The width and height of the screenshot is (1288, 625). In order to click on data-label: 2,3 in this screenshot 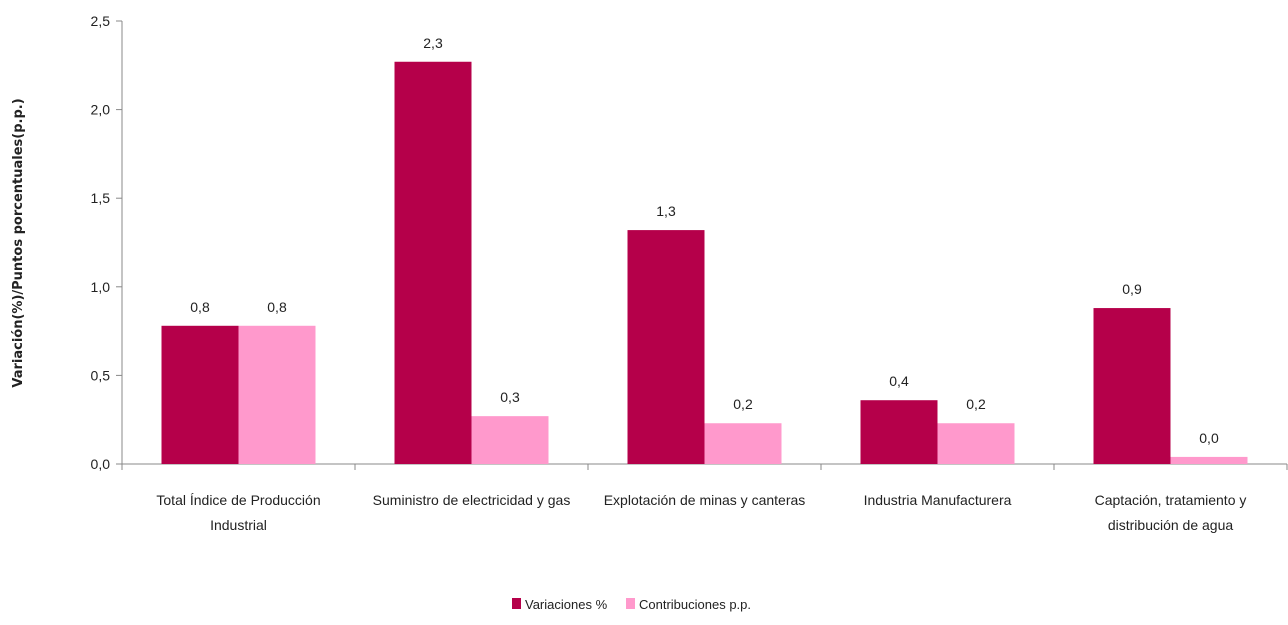, I will do `click(433, 43)`.